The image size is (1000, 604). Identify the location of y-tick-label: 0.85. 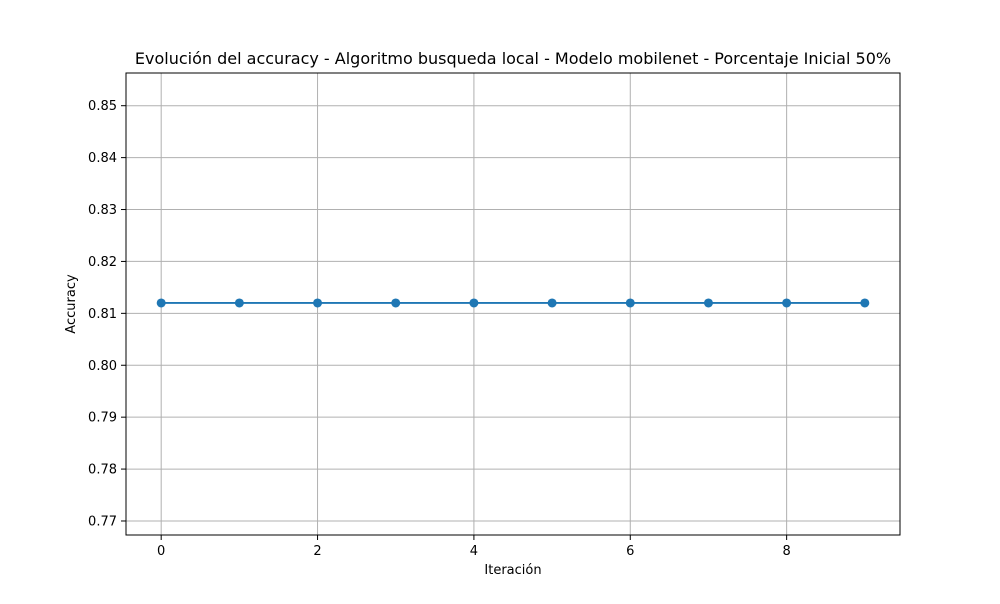
(102, 106).